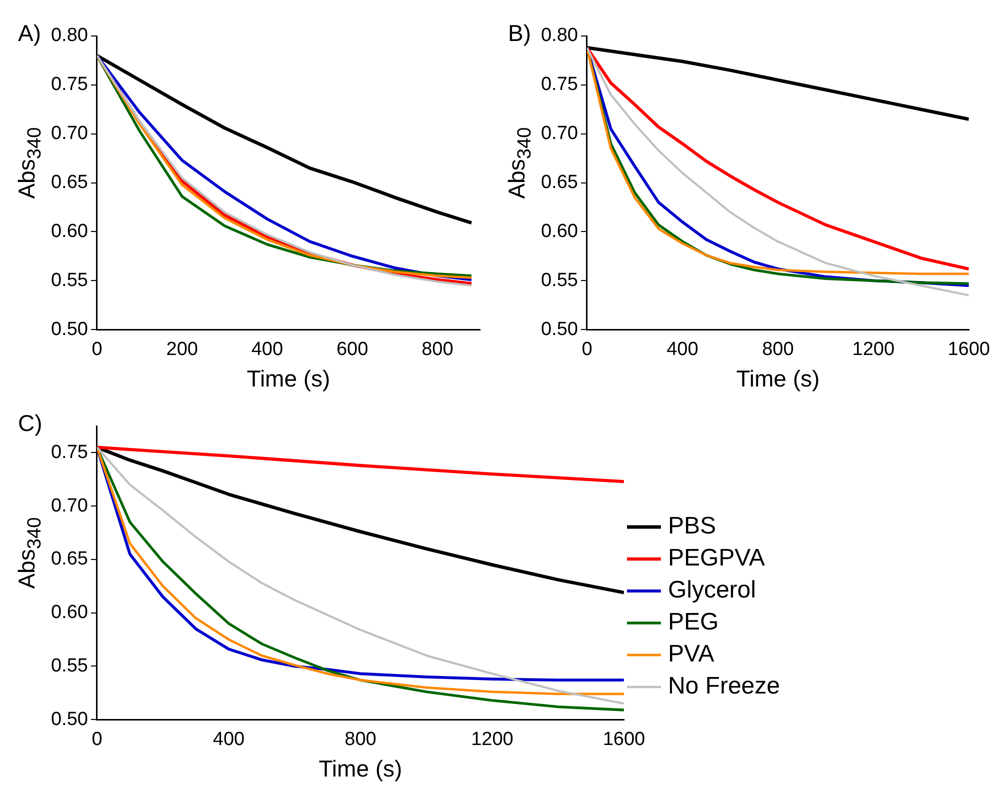 The image size is (990, 786). I want to click on legend-label: PBS, so click(692, 526).